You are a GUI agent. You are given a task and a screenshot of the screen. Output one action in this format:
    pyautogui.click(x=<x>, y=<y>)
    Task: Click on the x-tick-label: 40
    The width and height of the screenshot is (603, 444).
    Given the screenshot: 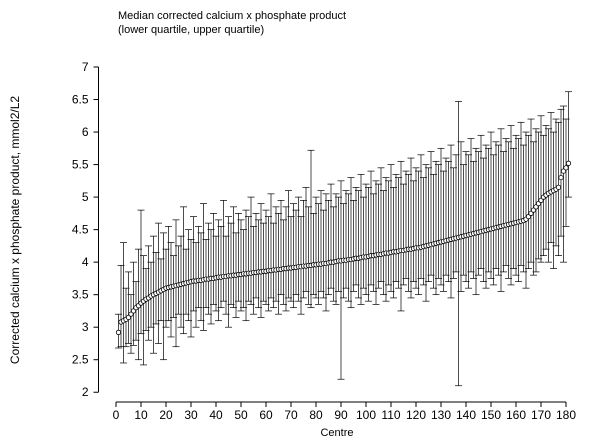 What is the action you would take?
    pyautogui.click(x=216, y=415)
    